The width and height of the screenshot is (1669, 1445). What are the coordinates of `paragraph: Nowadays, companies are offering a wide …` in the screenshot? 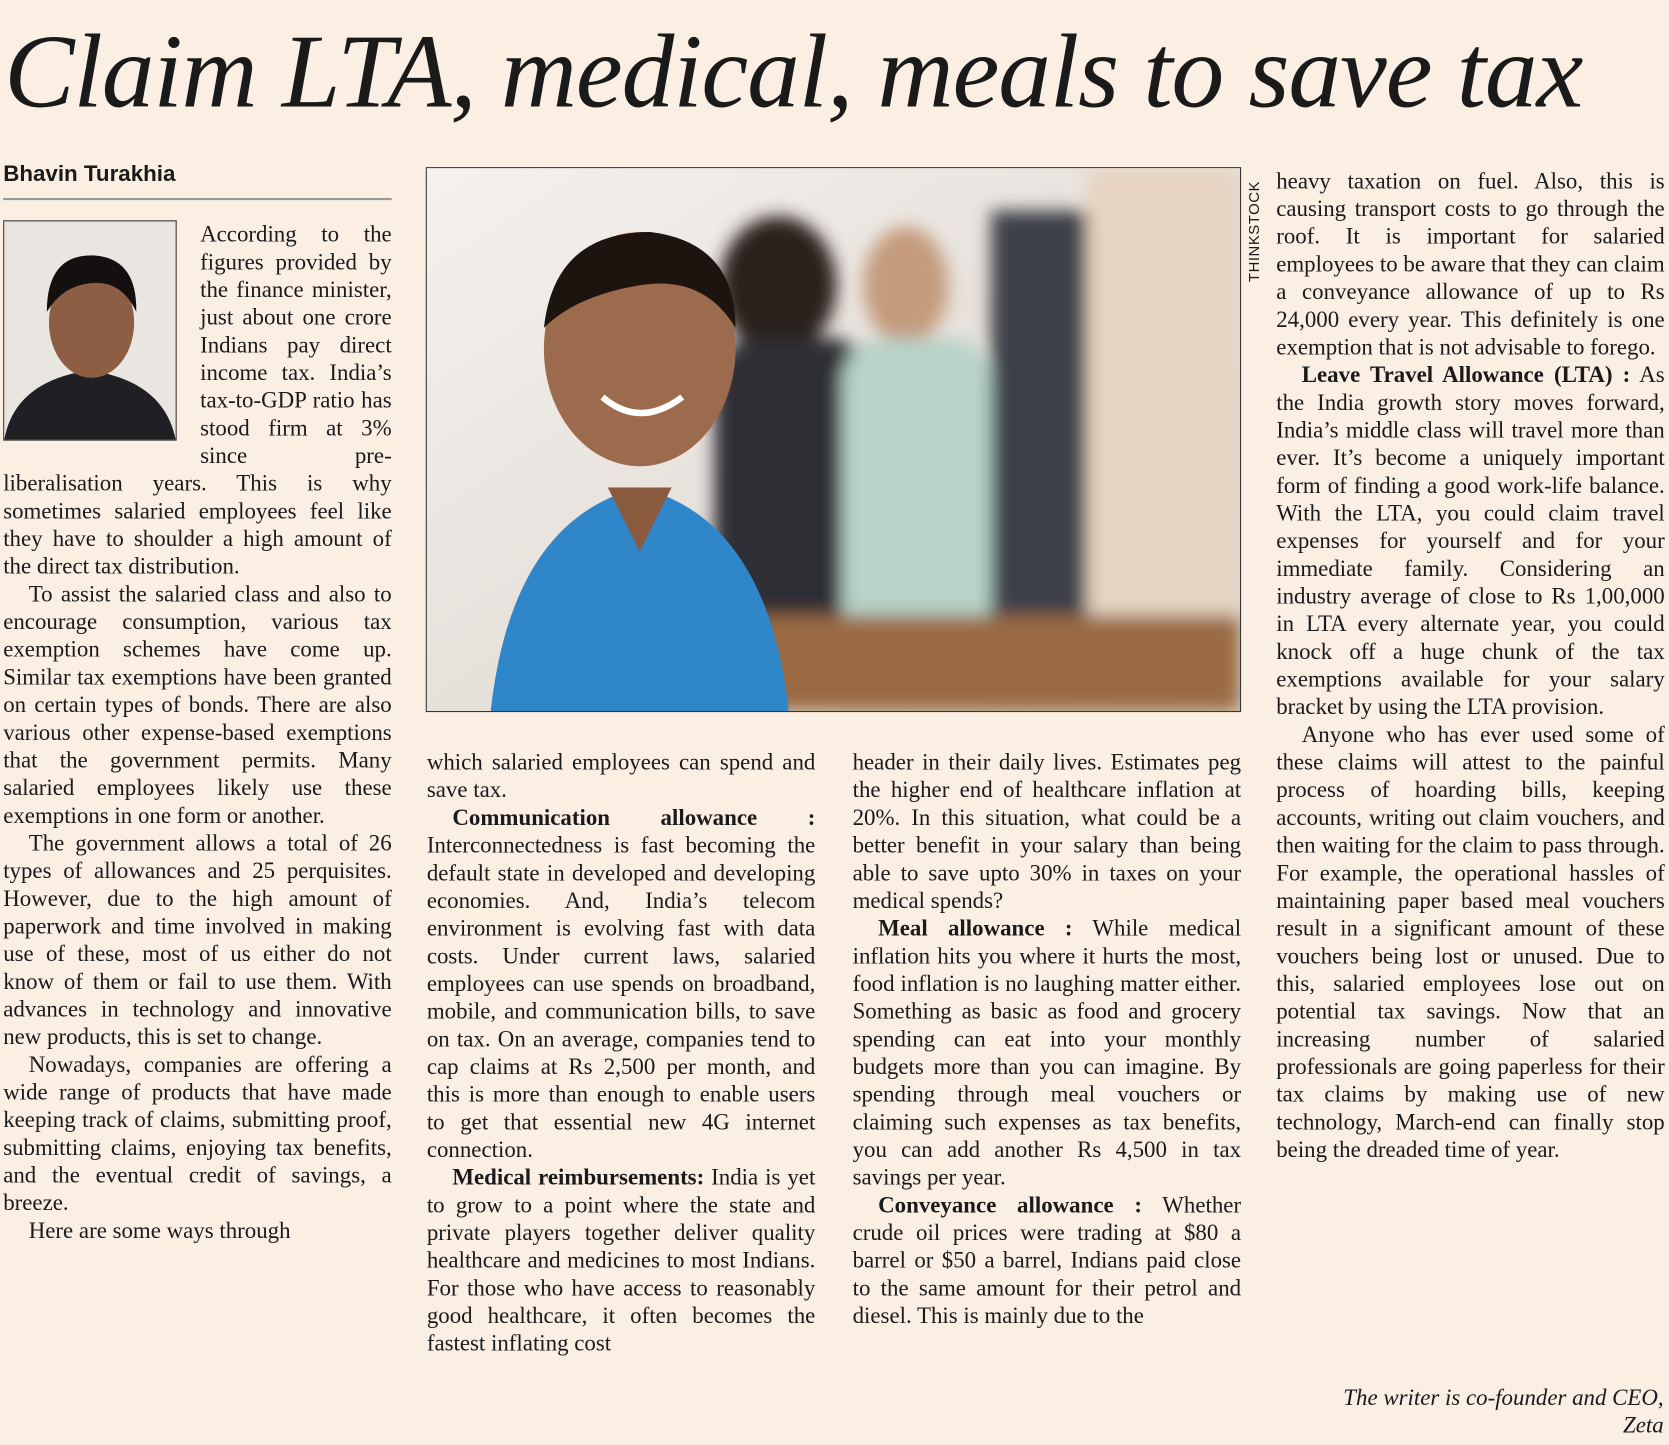 It's located at (197, 1134).